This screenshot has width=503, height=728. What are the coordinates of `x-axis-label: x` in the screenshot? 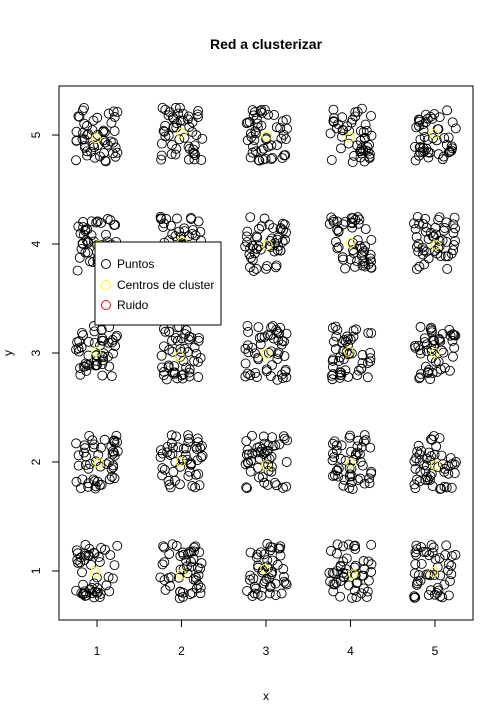 It's located at (266, 696).